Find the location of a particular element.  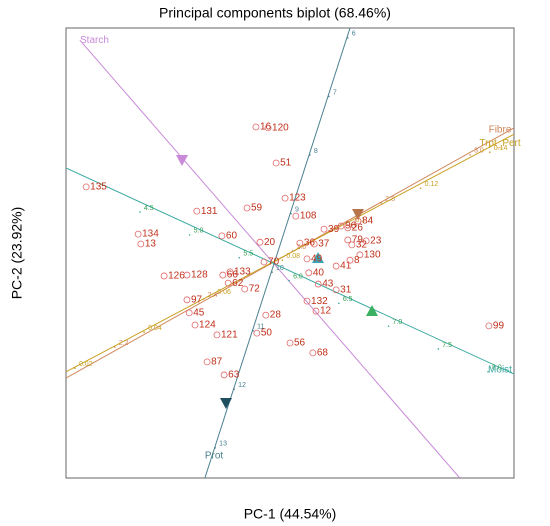

point-label: 8 is located at coordinates (357, 260).